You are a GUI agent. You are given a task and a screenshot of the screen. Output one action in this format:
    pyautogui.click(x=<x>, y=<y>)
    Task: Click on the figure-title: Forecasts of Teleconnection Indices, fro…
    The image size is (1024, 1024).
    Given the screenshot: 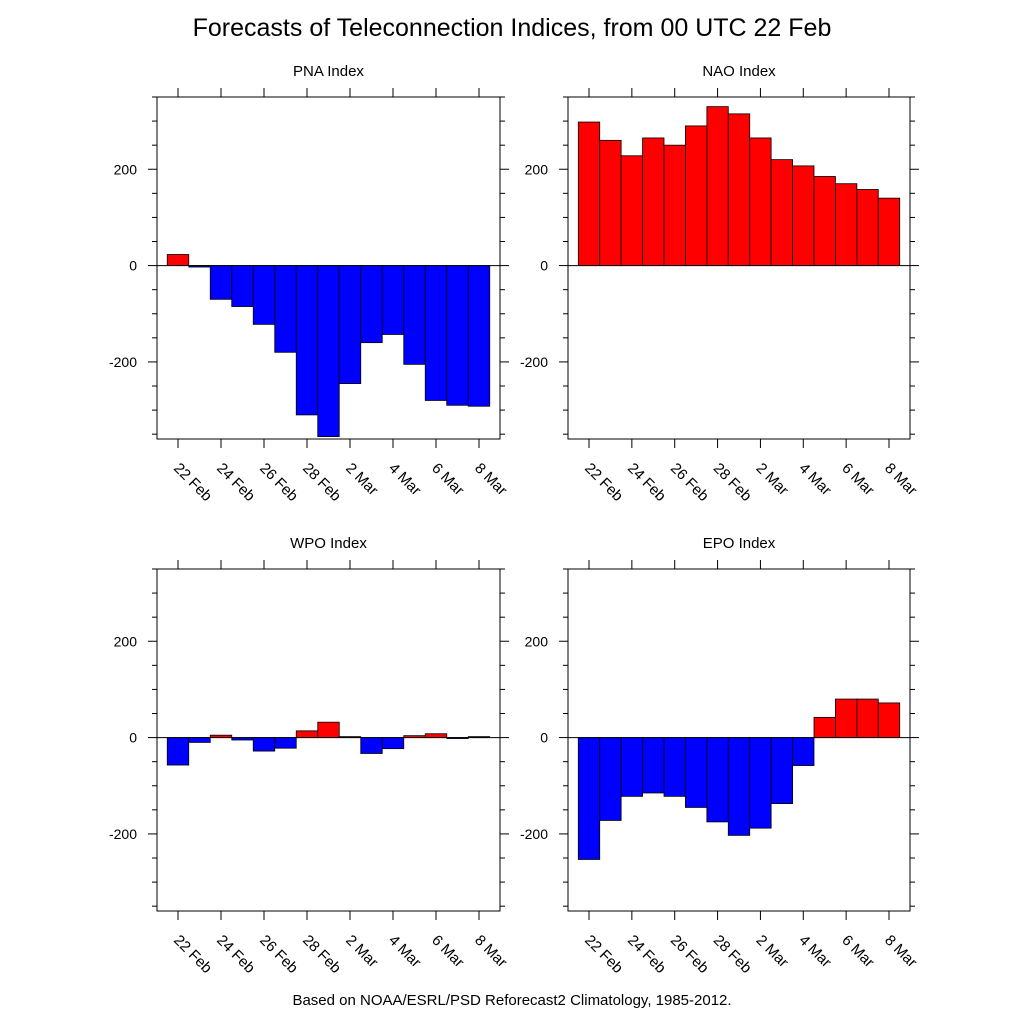 What is the action you would take?
    pyautogui.click(x=512, y=28)
    